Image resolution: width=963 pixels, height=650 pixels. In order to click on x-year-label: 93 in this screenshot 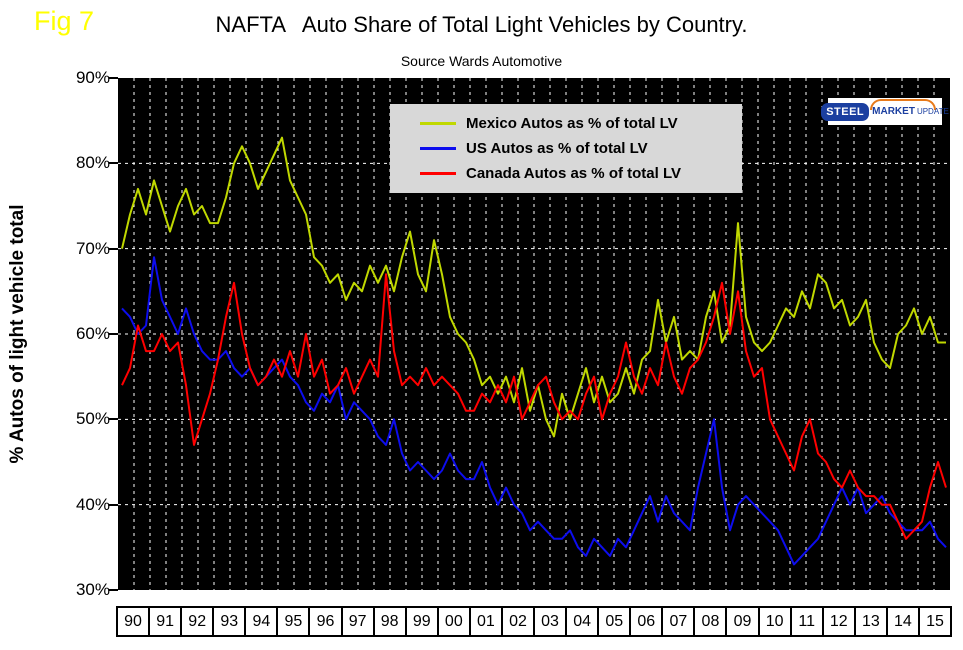, I will do `click(230, 621)`.